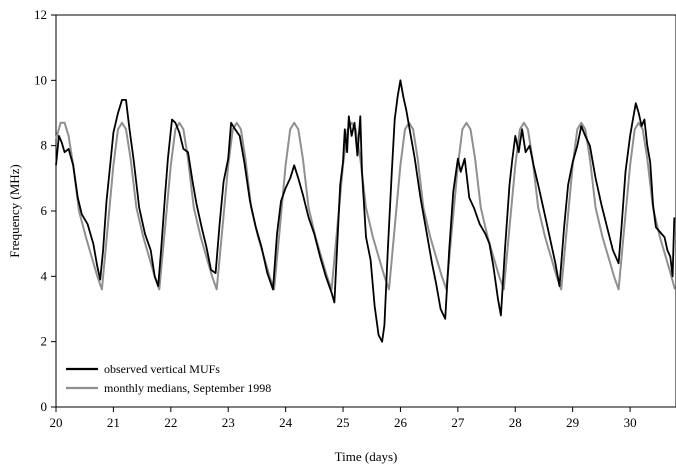 The width and height of the screenshot is (676, 467). Describe the element at coordinates (458, 422) in the screenshot. I see `x-tick-label: 27` at that location.